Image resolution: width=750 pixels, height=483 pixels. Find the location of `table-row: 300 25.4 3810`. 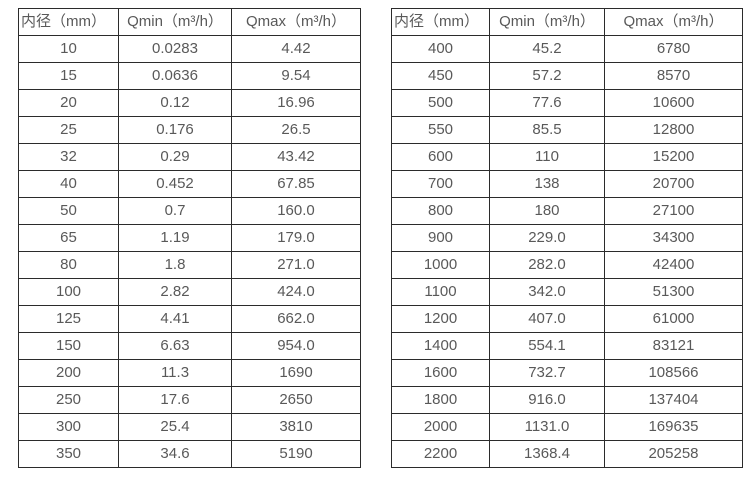

table-row: 300 25.4 3810 is located at coordinates (189, 427).